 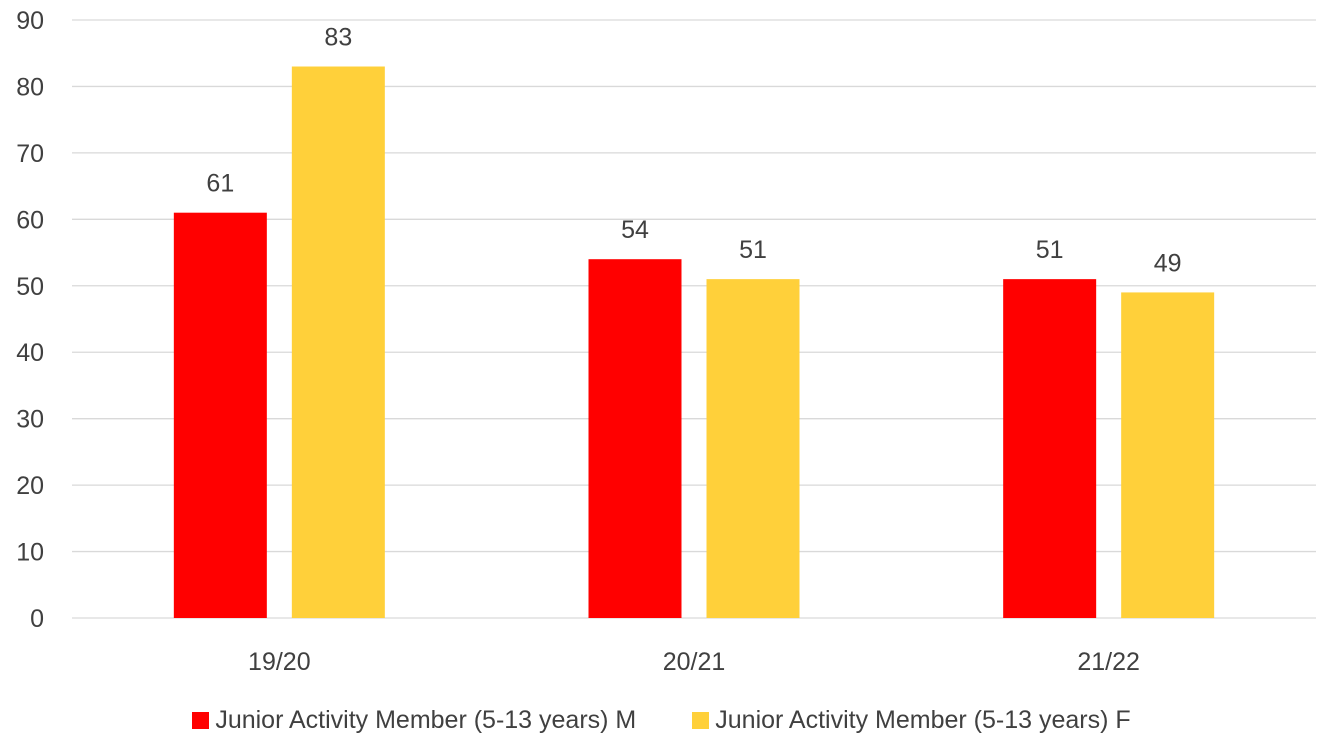 What do you see at coordinates (1108, 662) in the screenshot?
I see `x-tick-label: 21/22` at bounding box center [1108, 662].